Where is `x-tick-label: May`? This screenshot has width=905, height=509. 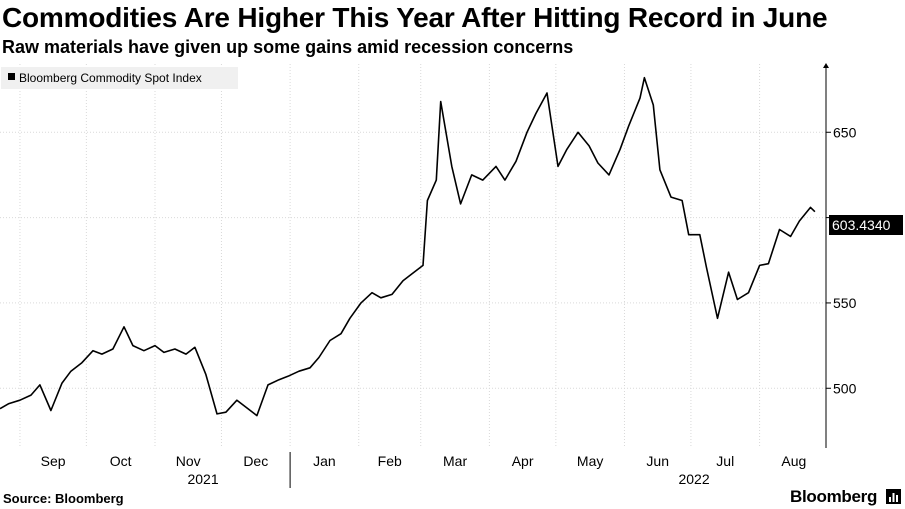 x-tick-label: May is located at coordinates (590, 461).